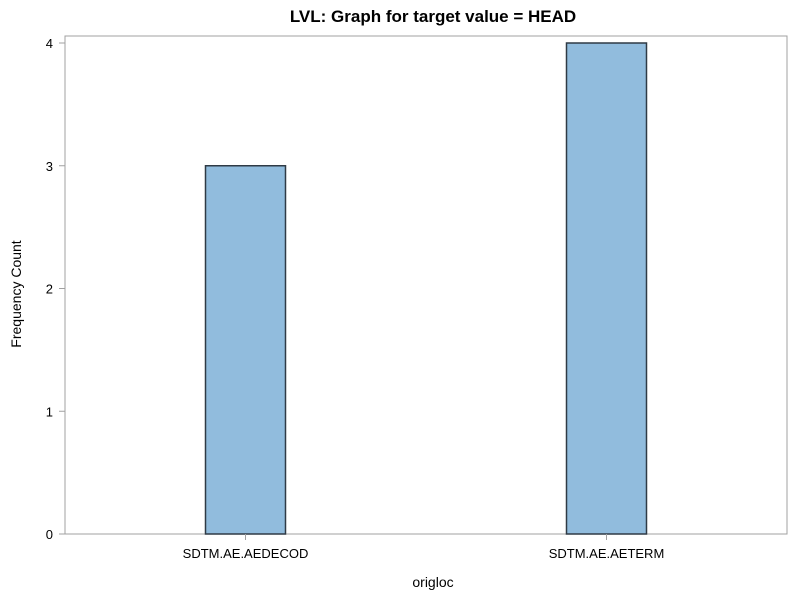 This screenshot has width=788, height=596. I want to click on y-tick-label: 3, so click(49, 166).